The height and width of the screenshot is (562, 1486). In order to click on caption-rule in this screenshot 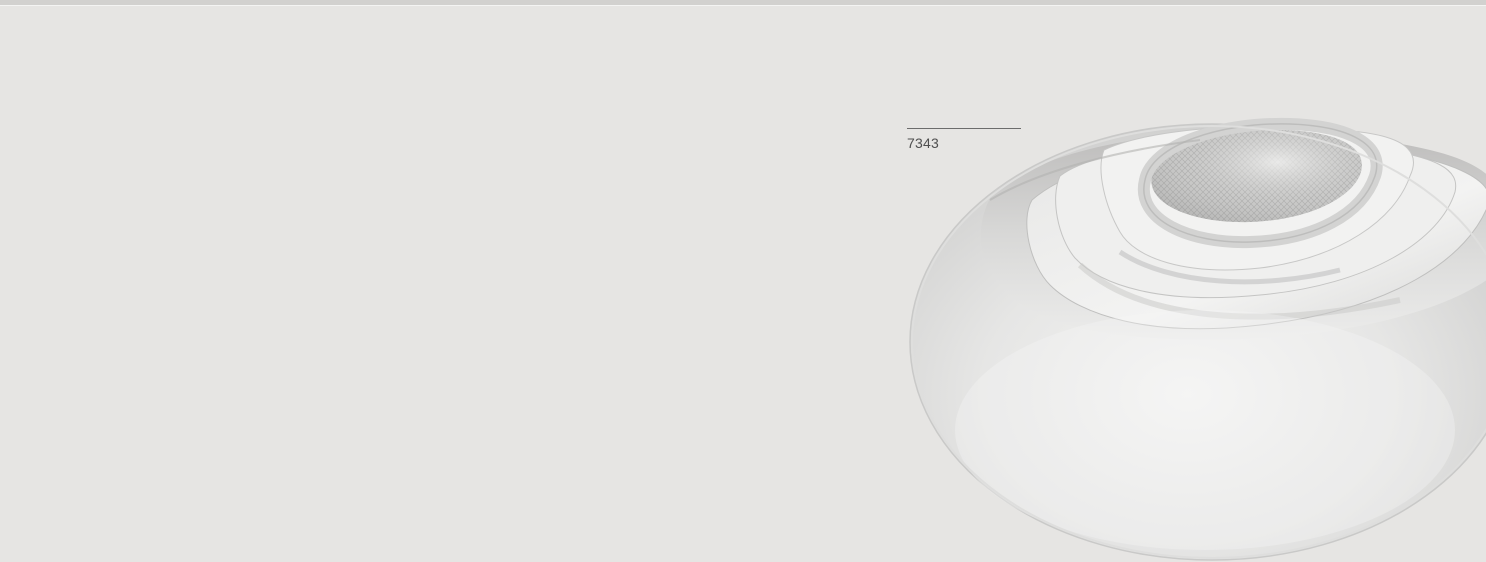, I will do `click(964, 128)`.